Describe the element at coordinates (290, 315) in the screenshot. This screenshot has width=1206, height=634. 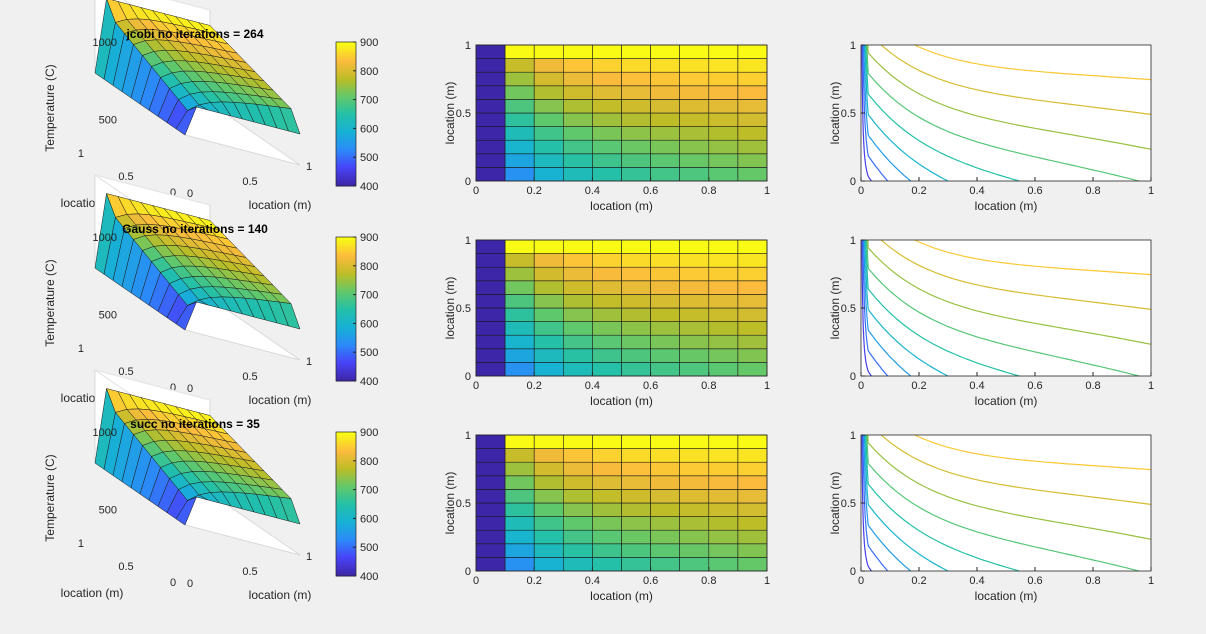
I see `surface-patch` at that location.